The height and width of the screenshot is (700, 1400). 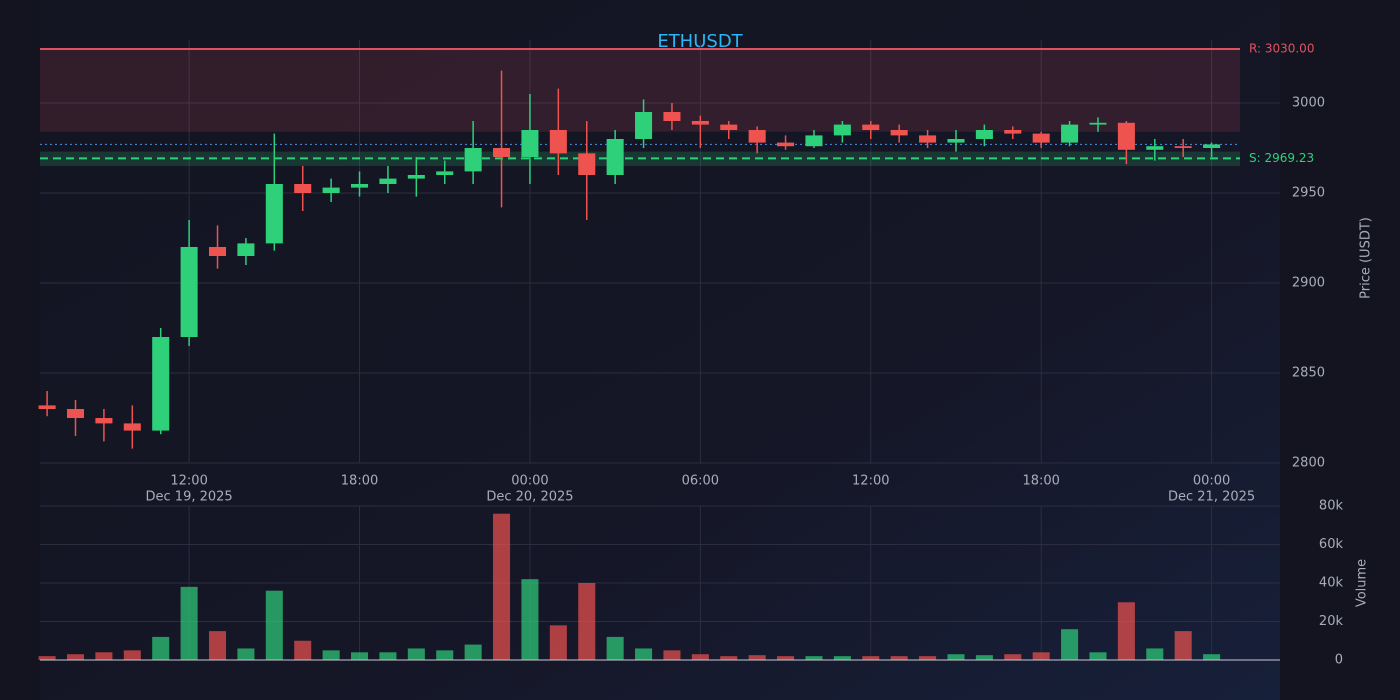 I want to click on y-tick-label: 2850, so click(x=1308, y=373).